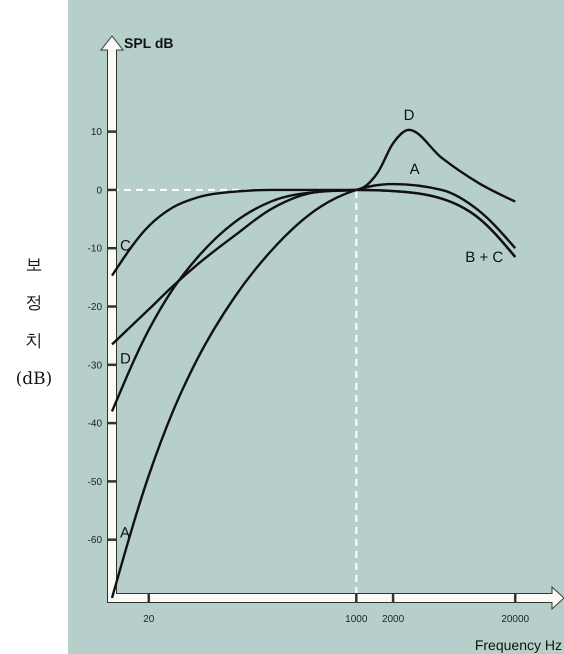  What do you see at coordinates (95, 540) in the screenshot?
I see `y-tick-label: -60` at bounding box center [95, 540].